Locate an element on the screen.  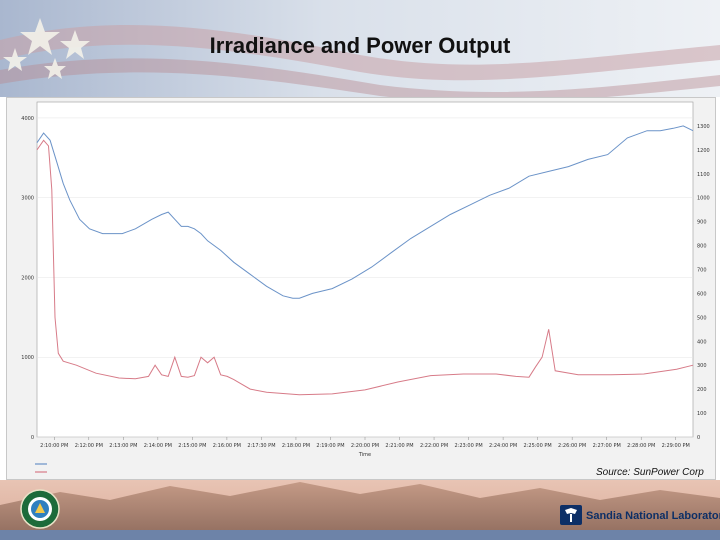
right-tick-label: 300 is located at coordinates (702, 366).